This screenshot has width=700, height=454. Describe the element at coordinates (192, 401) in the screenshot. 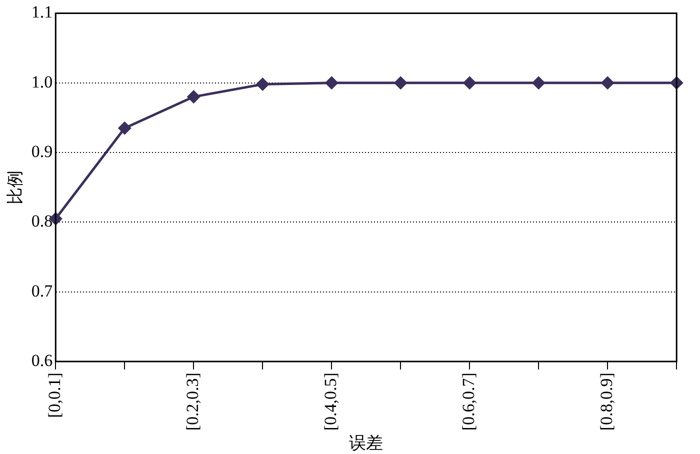

I see `x-tick-label: [0.2,0.3]` at that location.